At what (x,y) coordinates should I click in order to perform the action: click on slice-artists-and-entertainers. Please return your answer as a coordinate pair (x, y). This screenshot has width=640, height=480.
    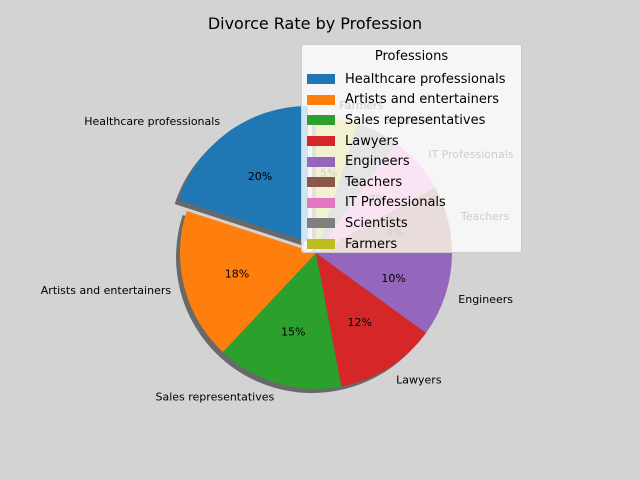
    Looking at the image, I should click on (247, 281).